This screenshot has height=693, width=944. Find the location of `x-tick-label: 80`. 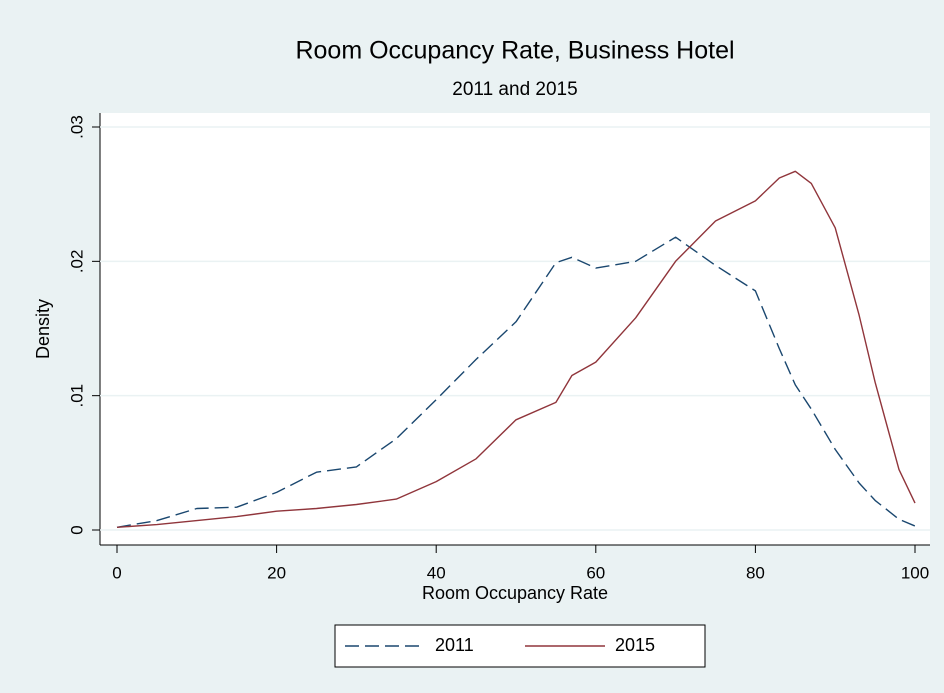

x-tick-label: 80 is located at coordinates (755, 572).